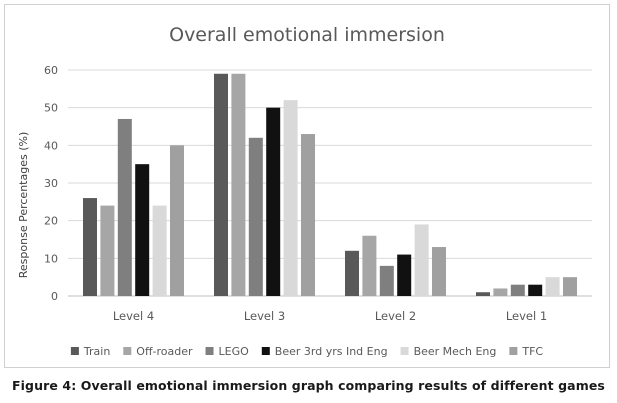  What do you see at coordinates (96, 351) in the screenshot?
I see `legend-label: Train` at bounding box center [96, 351].